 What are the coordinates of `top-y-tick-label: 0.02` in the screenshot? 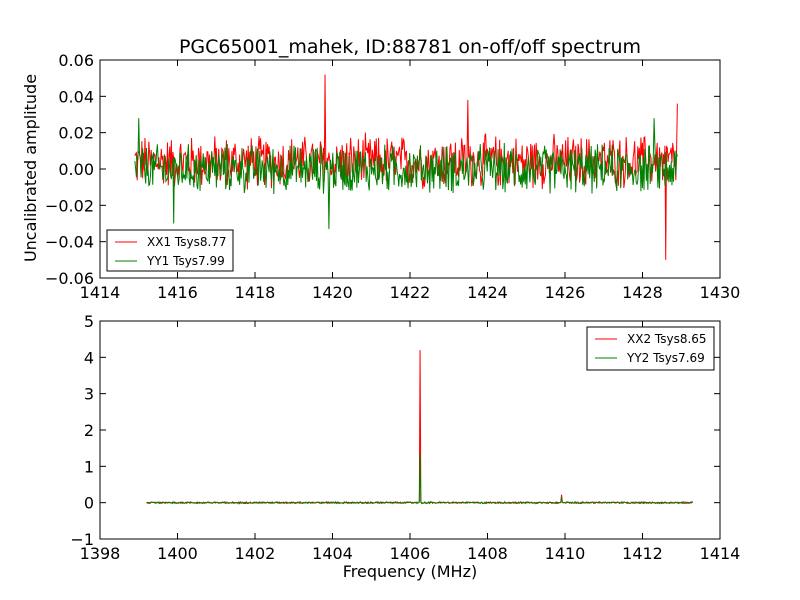 It's located at (76, 133).